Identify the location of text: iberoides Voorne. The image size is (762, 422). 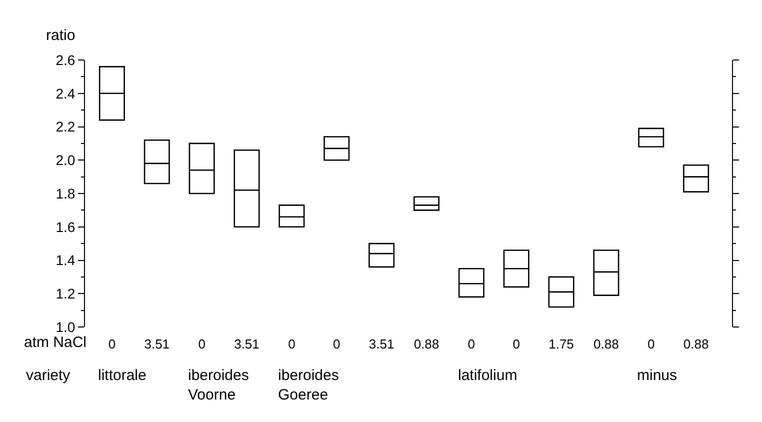
(218, 385).